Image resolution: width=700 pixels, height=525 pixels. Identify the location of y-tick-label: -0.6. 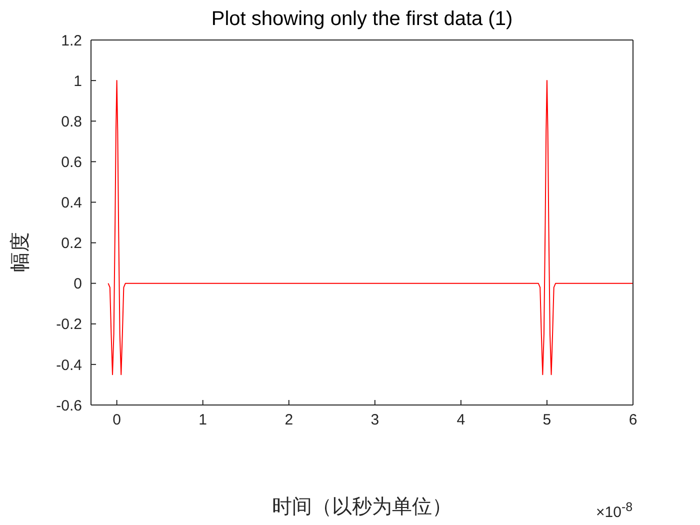
(69, 405).